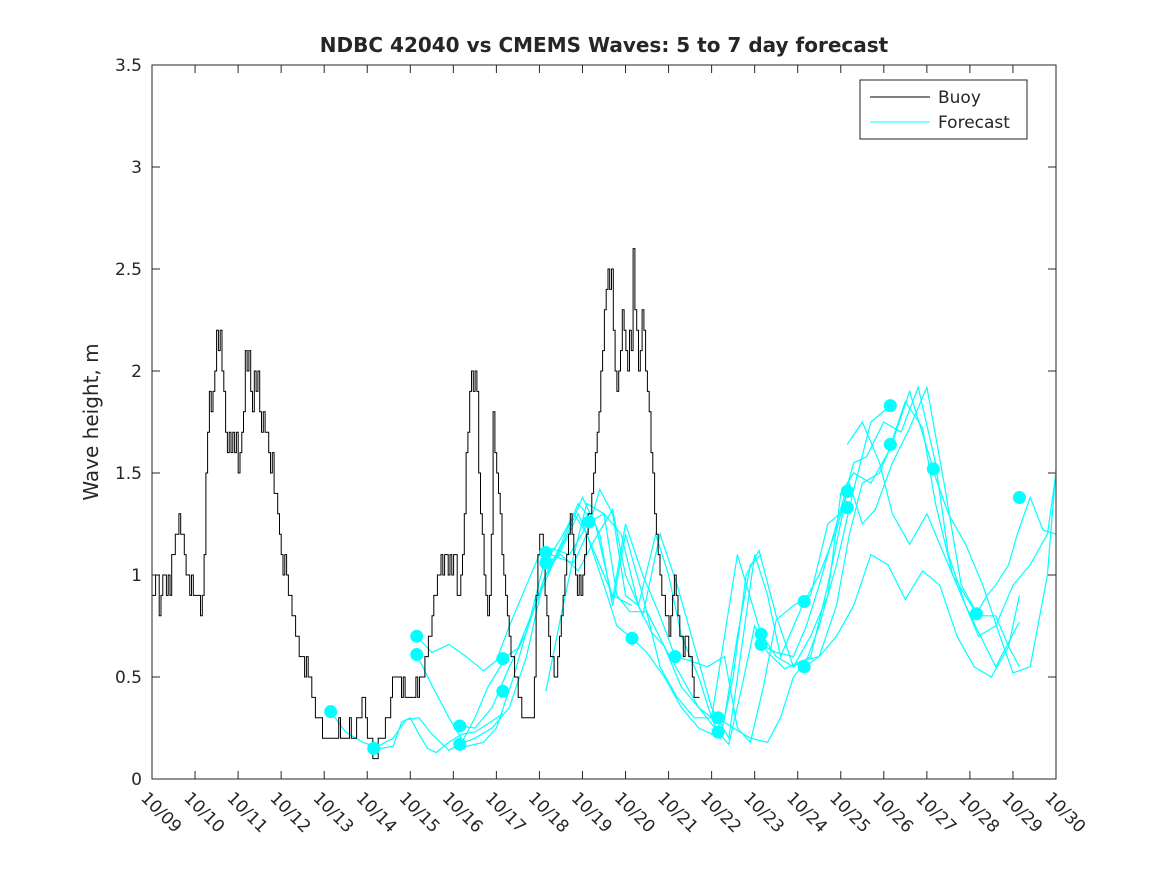 This screenshot has width=1167, height=875. Describe the element at coordinates (91, 421) in the screenshot. I see `y-axis-label: Wave height, m` at that location.